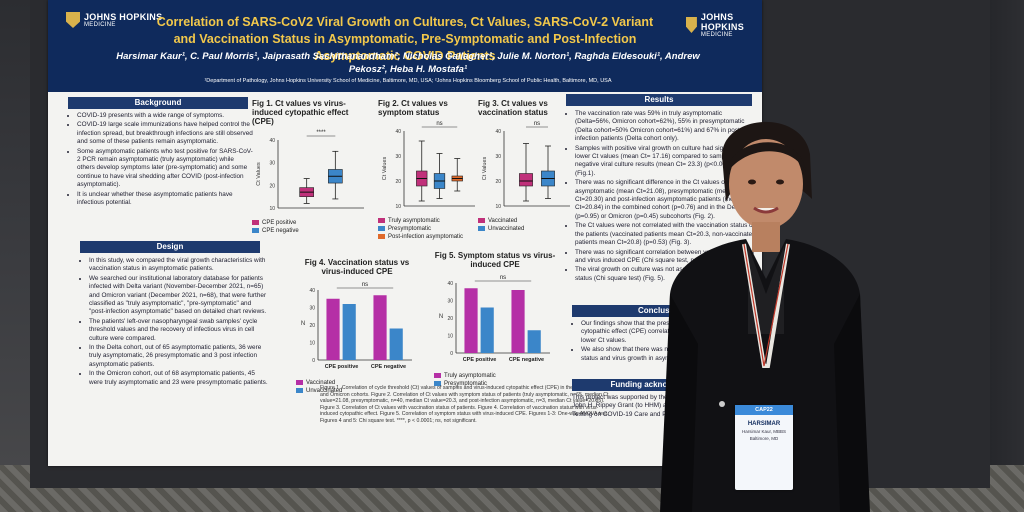  Describe the element at coordinates (766, 210) in the screenshot. I see `smile` at that location.